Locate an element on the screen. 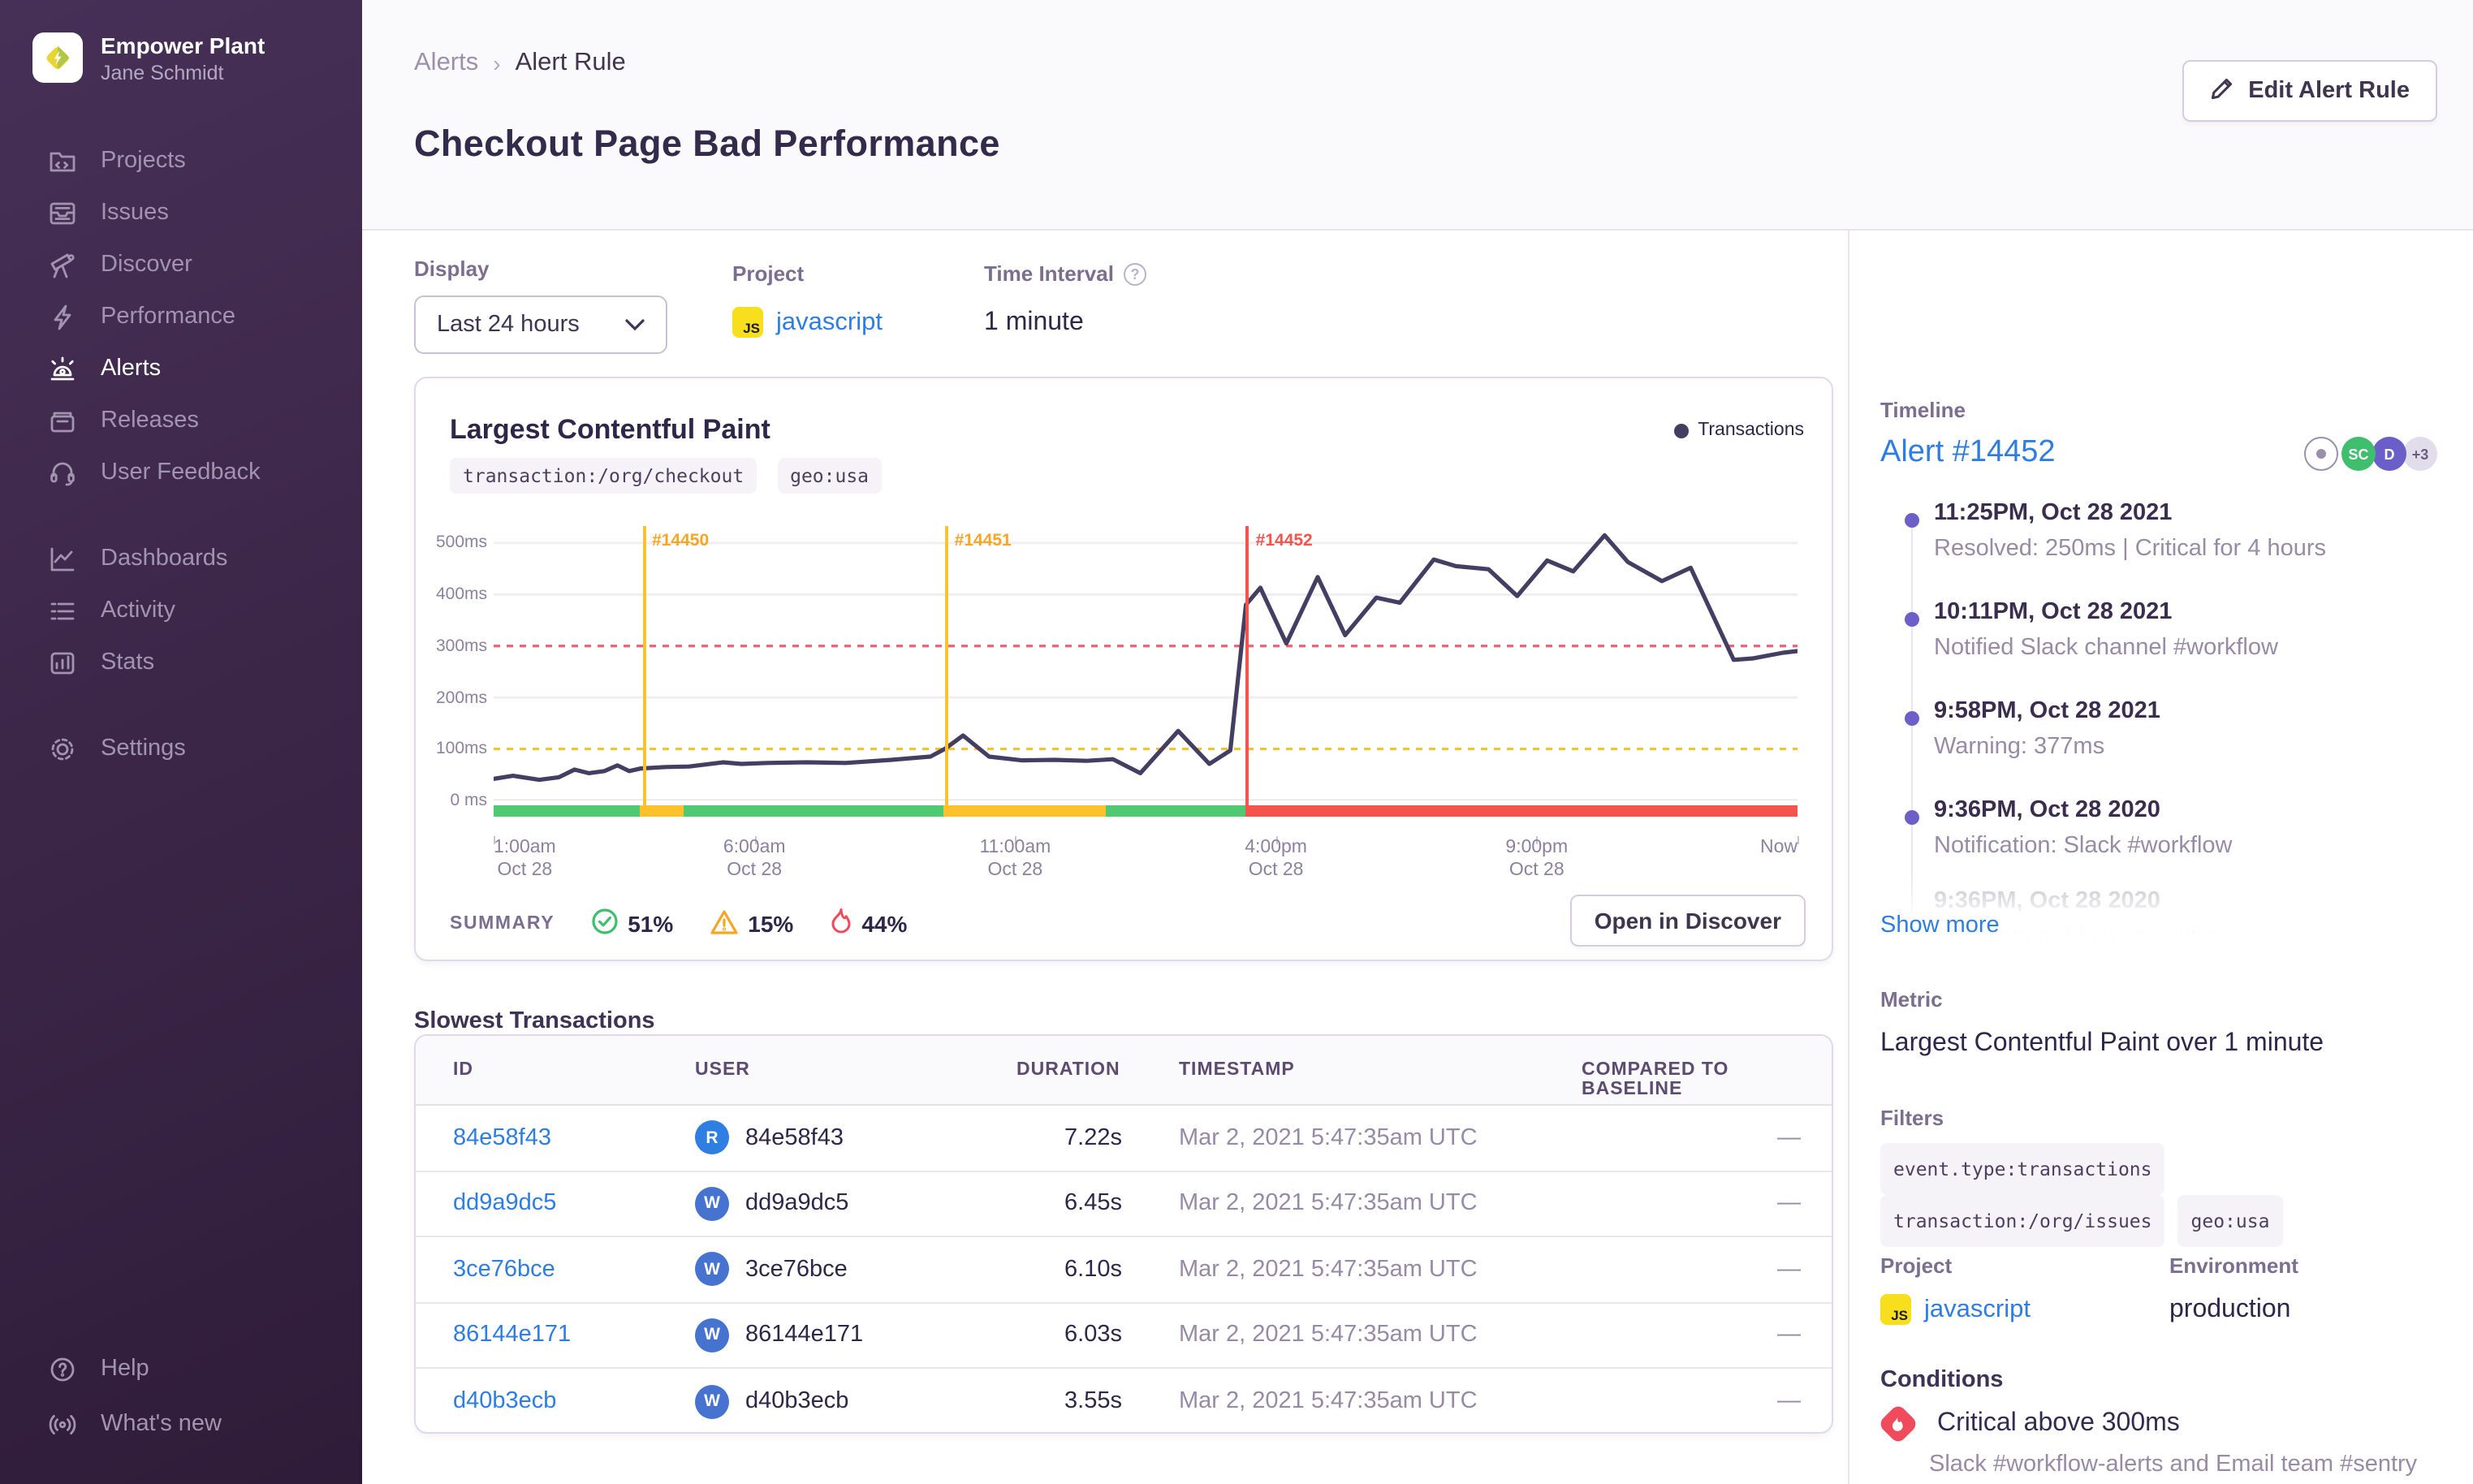  summary-critical-value: 44% is located at coordinates (885, 924).